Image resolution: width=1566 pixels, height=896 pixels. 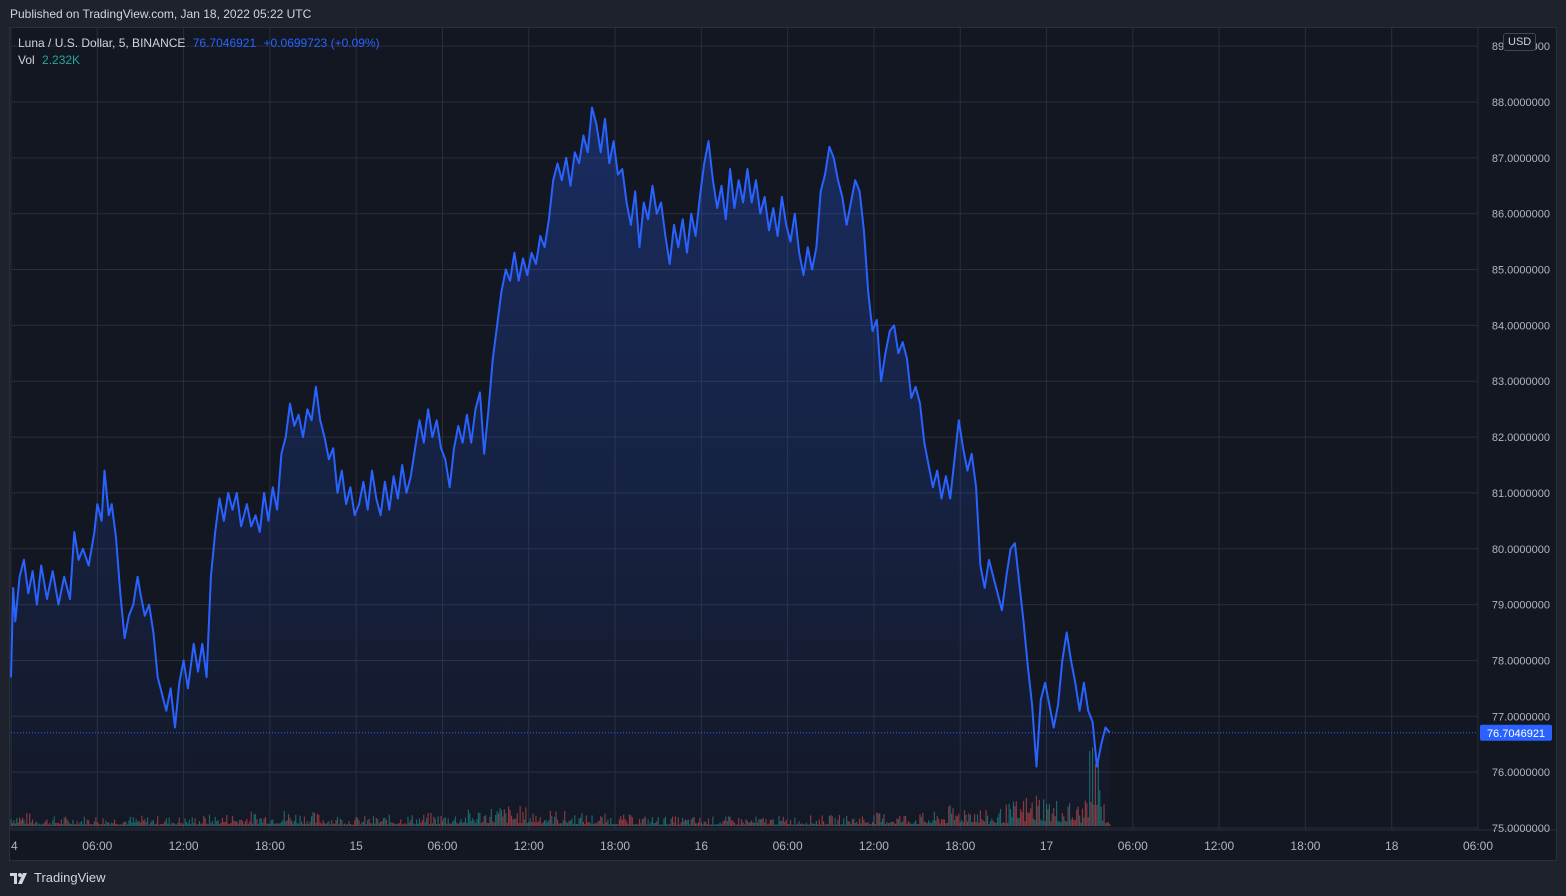 What do you see at coordinates (199, 60) in the screenshot?
I see `volume-row: Vol 2.232K` at bounding box center [199, 60].